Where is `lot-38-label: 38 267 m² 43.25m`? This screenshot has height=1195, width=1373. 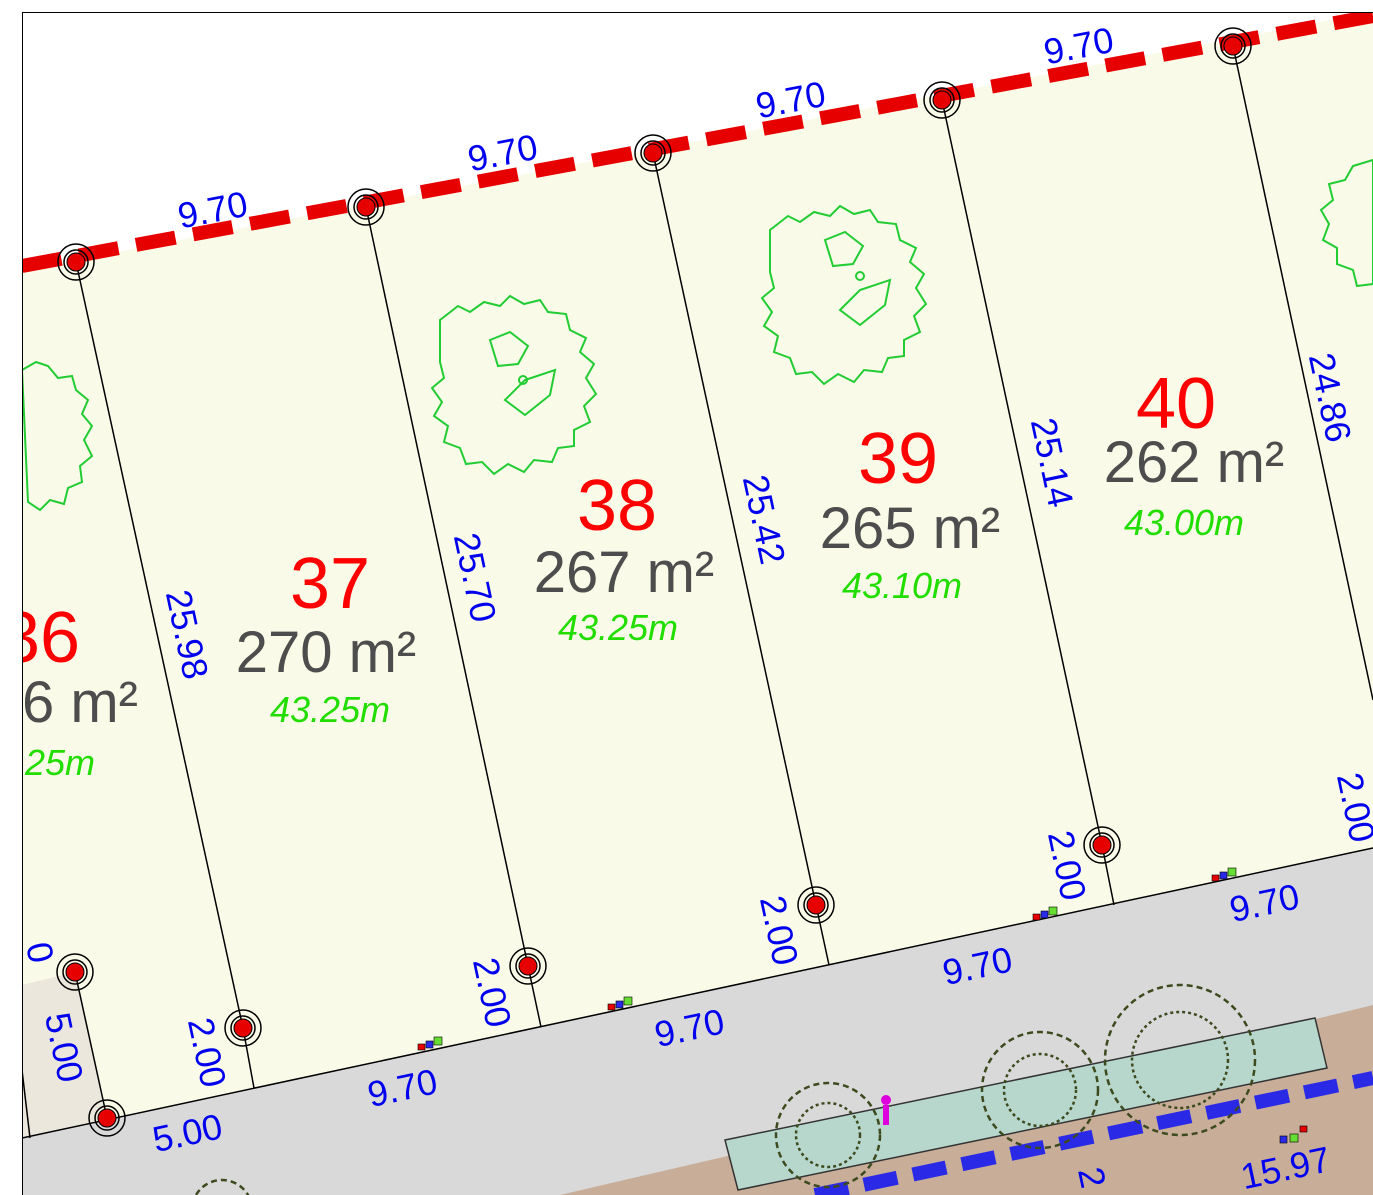 lot-38-label: 38 267 m² 43.25m is located at coordinates (624, 557).